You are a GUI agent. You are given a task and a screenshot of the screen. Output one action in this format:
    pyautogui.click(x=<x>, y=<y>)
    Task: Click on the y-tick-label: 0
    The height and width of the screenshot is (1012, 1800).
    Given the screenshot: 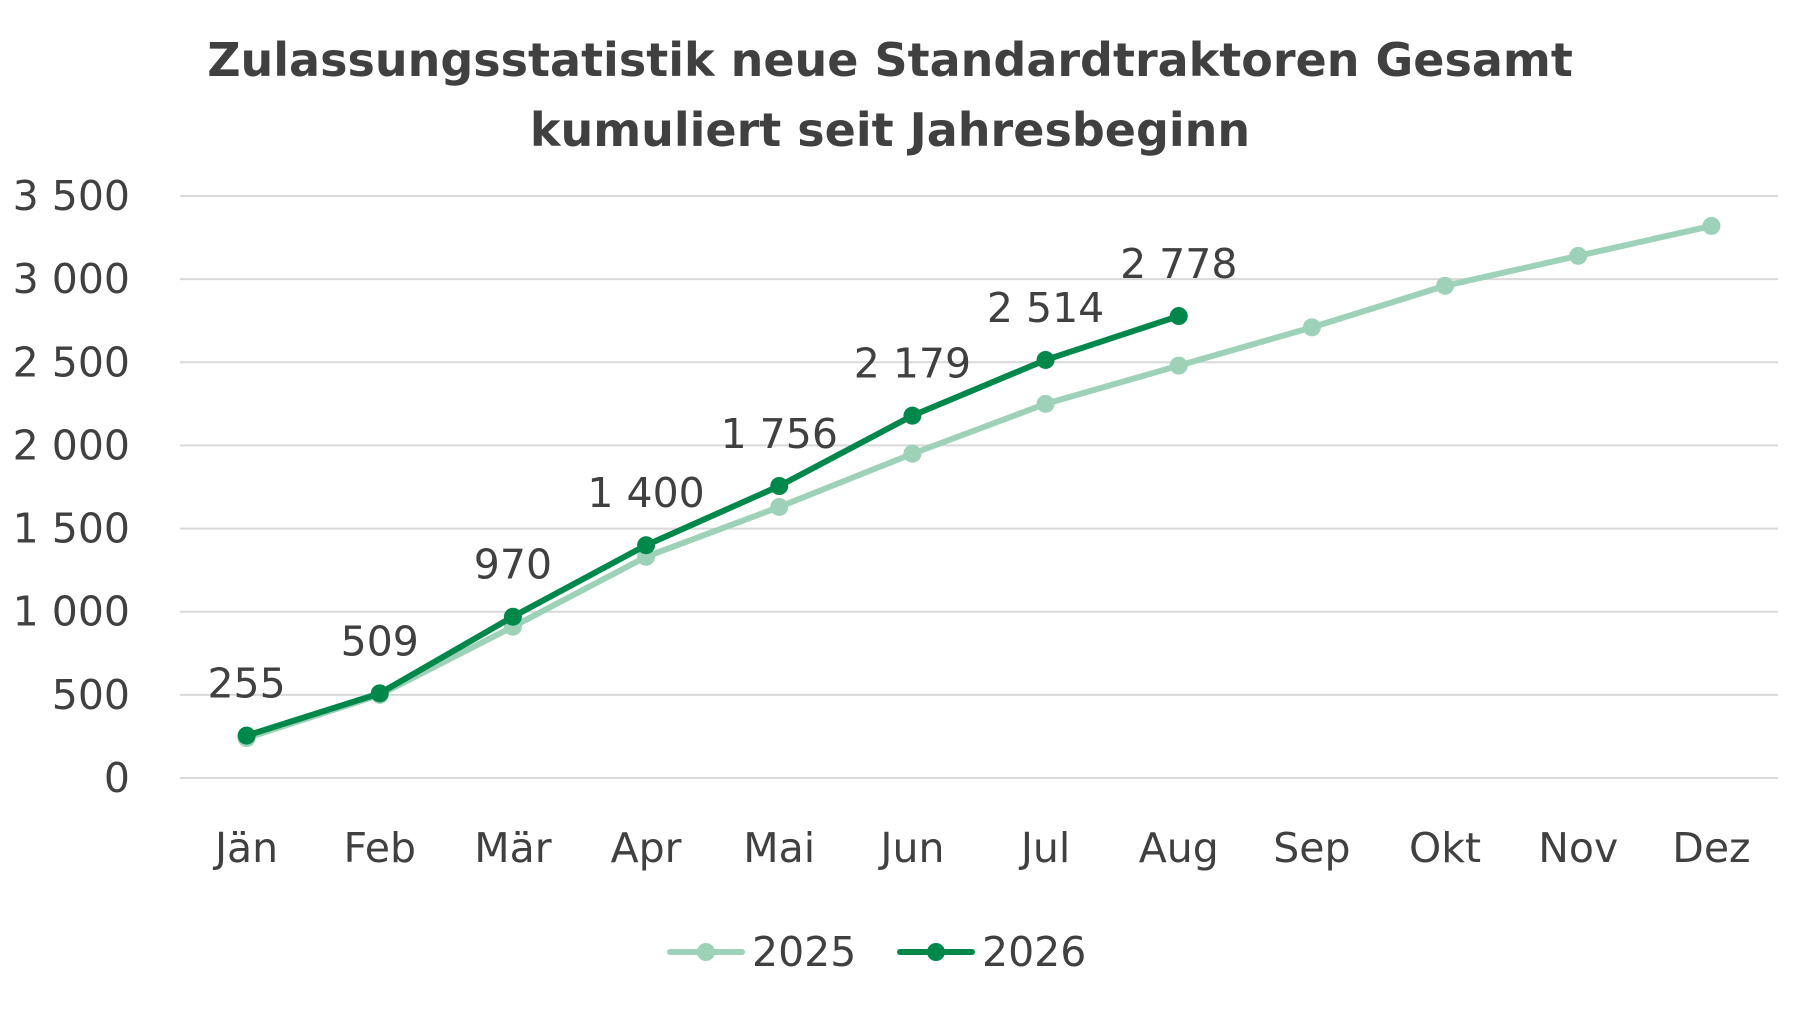 What is the action you would take?
    pyautogui.click(x=117, y=778)
    